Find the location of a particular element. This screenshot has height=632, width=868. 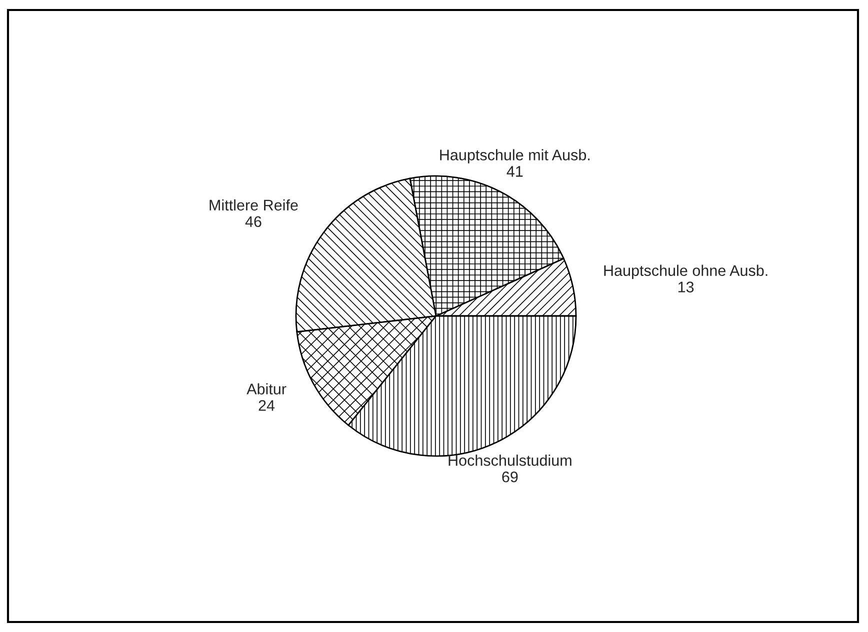

slice-label: Abitur is located at coordinates (266, 388).